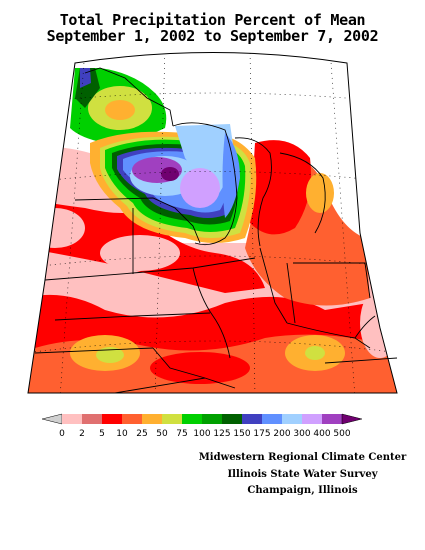  Describe the element at coordinates (321, 434) in the screenshot. I see `legend-label: 400` at that location.